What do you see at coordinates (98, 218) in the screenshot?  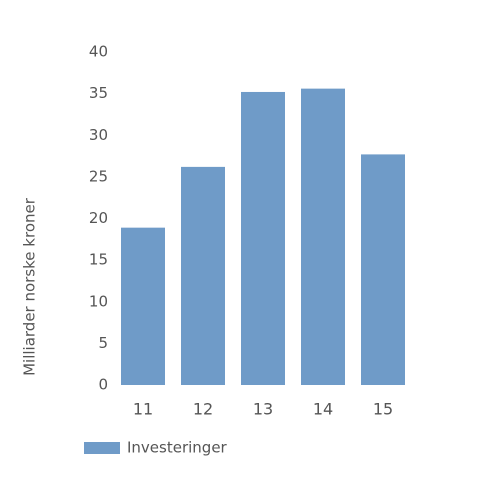 I see `y-tick-label: 20` at bounding box center [98, 218].